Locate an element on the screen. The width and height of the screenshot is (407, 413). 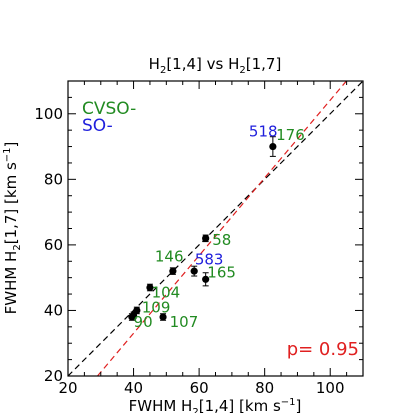
correlation-label: p= 0.95 is located at coordinates (323, 349).